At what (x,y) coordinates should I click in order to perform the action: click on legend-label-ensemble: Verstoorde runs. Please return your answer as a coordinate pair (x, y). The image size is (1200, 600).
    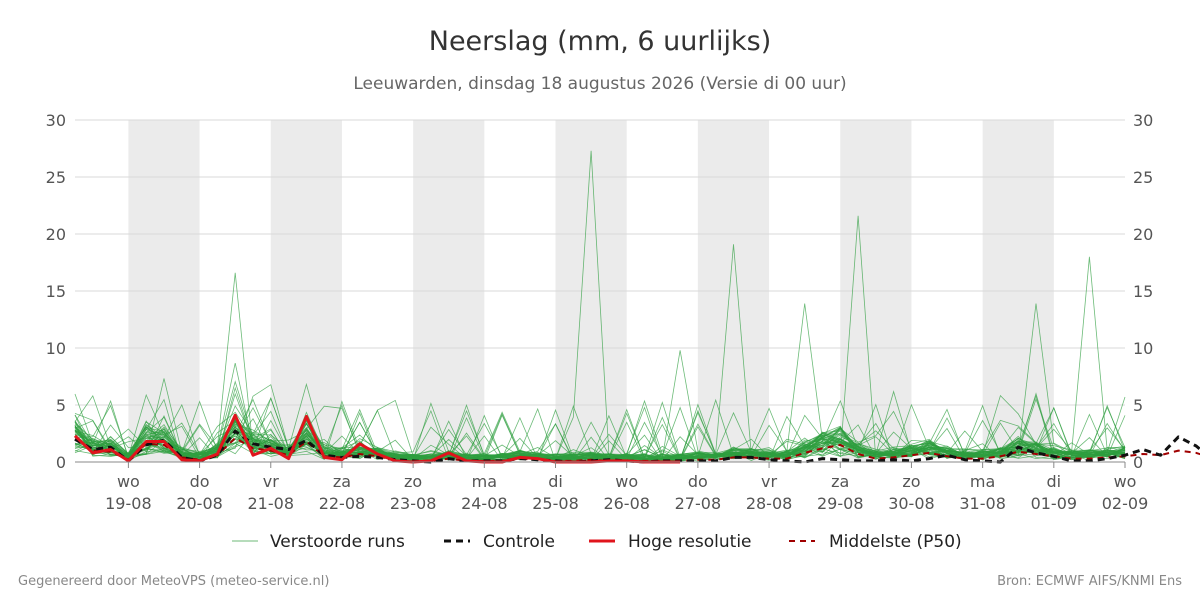
    Looking at the image, I should click on (337, 542).